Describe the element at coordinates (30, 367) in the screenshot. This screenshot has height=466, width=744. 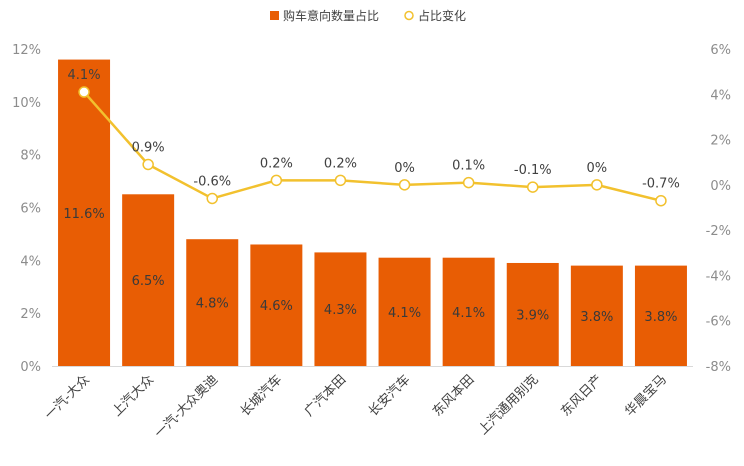
I see `y-left-tick-label: 0%` at that location.